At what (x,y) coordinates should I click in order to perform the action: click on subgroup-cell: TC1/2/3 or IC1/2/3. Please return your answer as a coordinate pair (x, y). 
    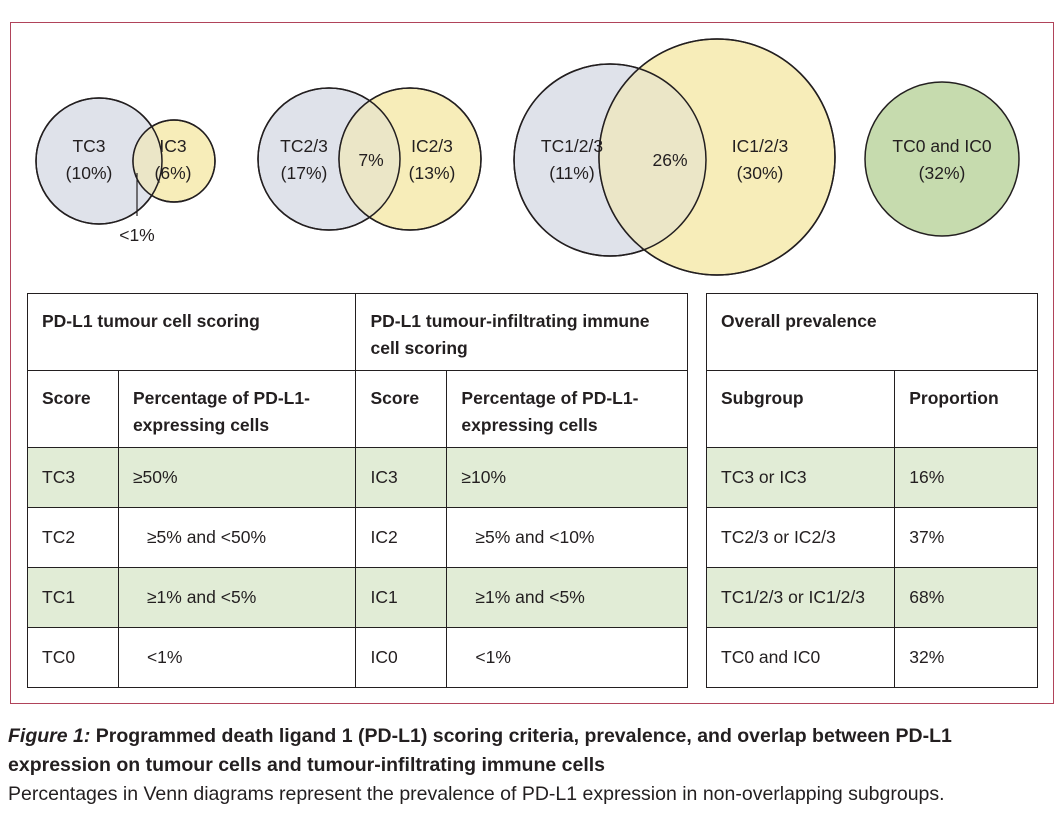
    Looking at the image, I should click on (800, 597).